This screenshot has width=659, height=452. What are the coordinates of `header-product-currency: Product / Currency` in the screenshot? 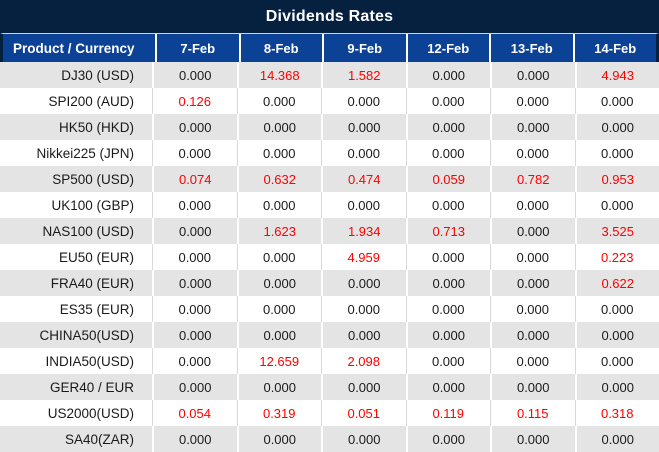 It's located at (74, 48).